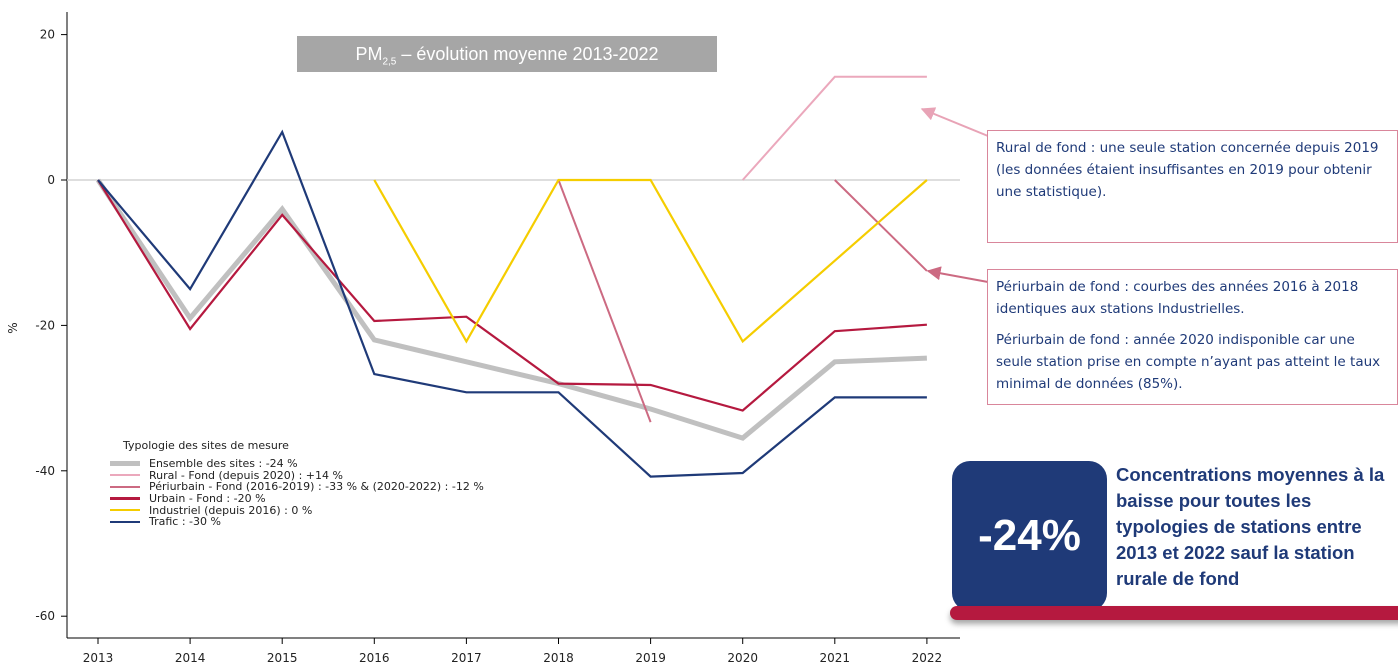  Describe the element at coordinates (954, 122) in the screenshot. I see `rural-annotation-arrow` at that location.